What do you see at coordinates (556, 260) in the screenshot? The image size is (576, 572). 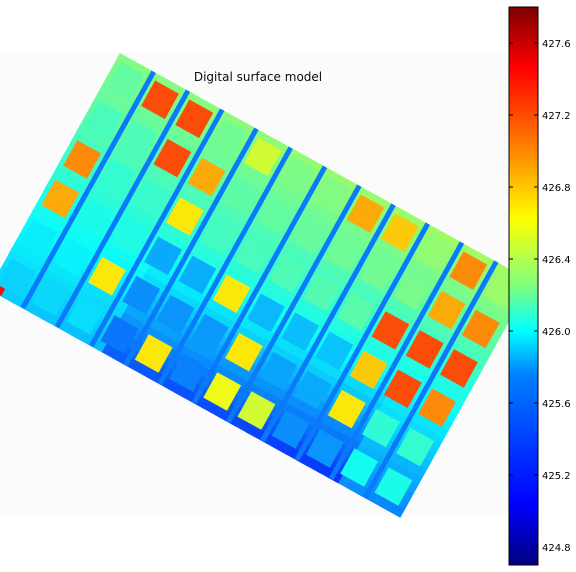 I see `colorbar-tick-label: 426.4` at bounding box center [556, 260].